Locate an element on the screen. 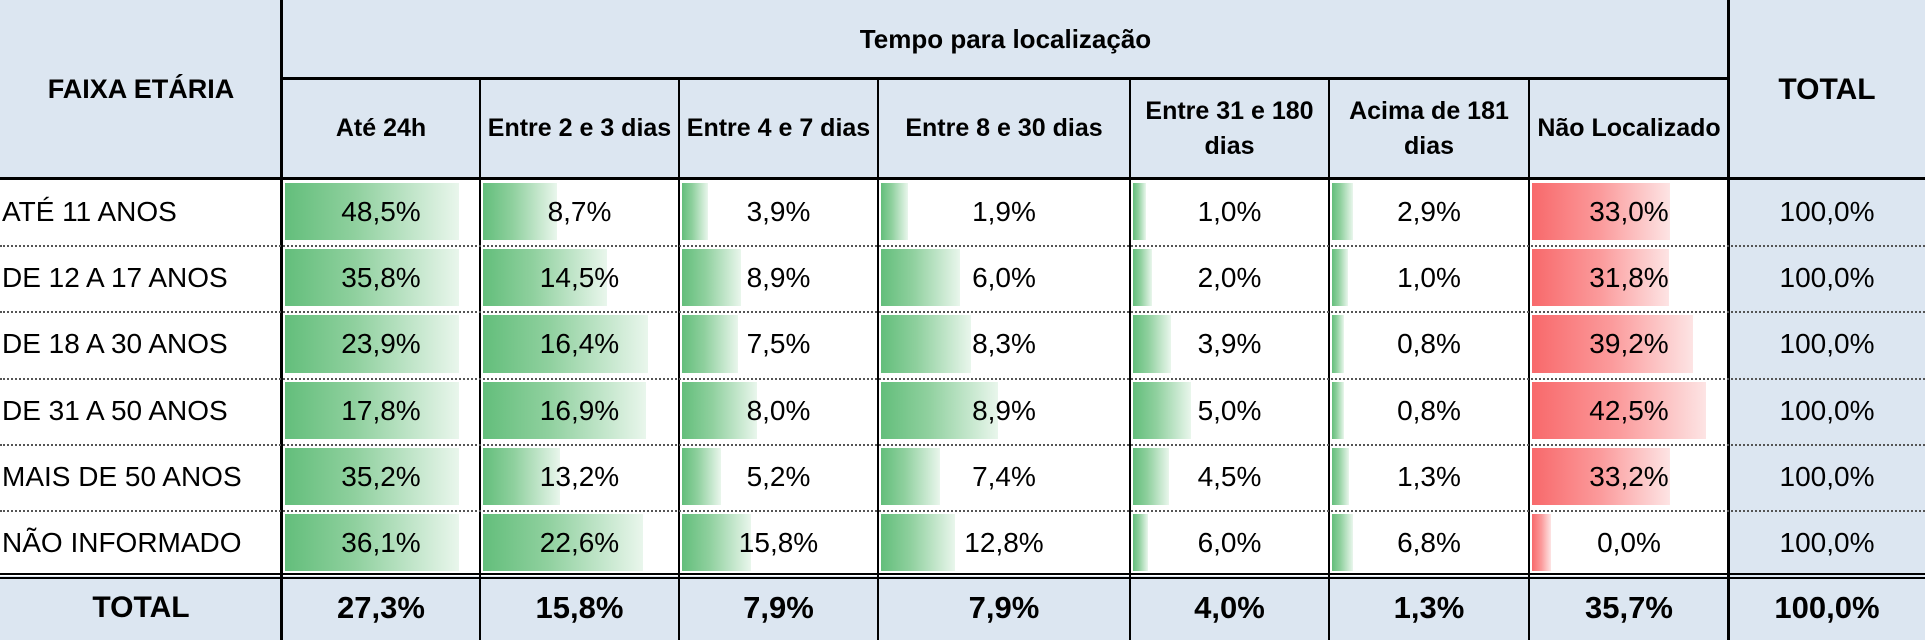 The image size is (1925, 640). row-label: ATÉ 11 ANOS is located at coordinates (89, 212).